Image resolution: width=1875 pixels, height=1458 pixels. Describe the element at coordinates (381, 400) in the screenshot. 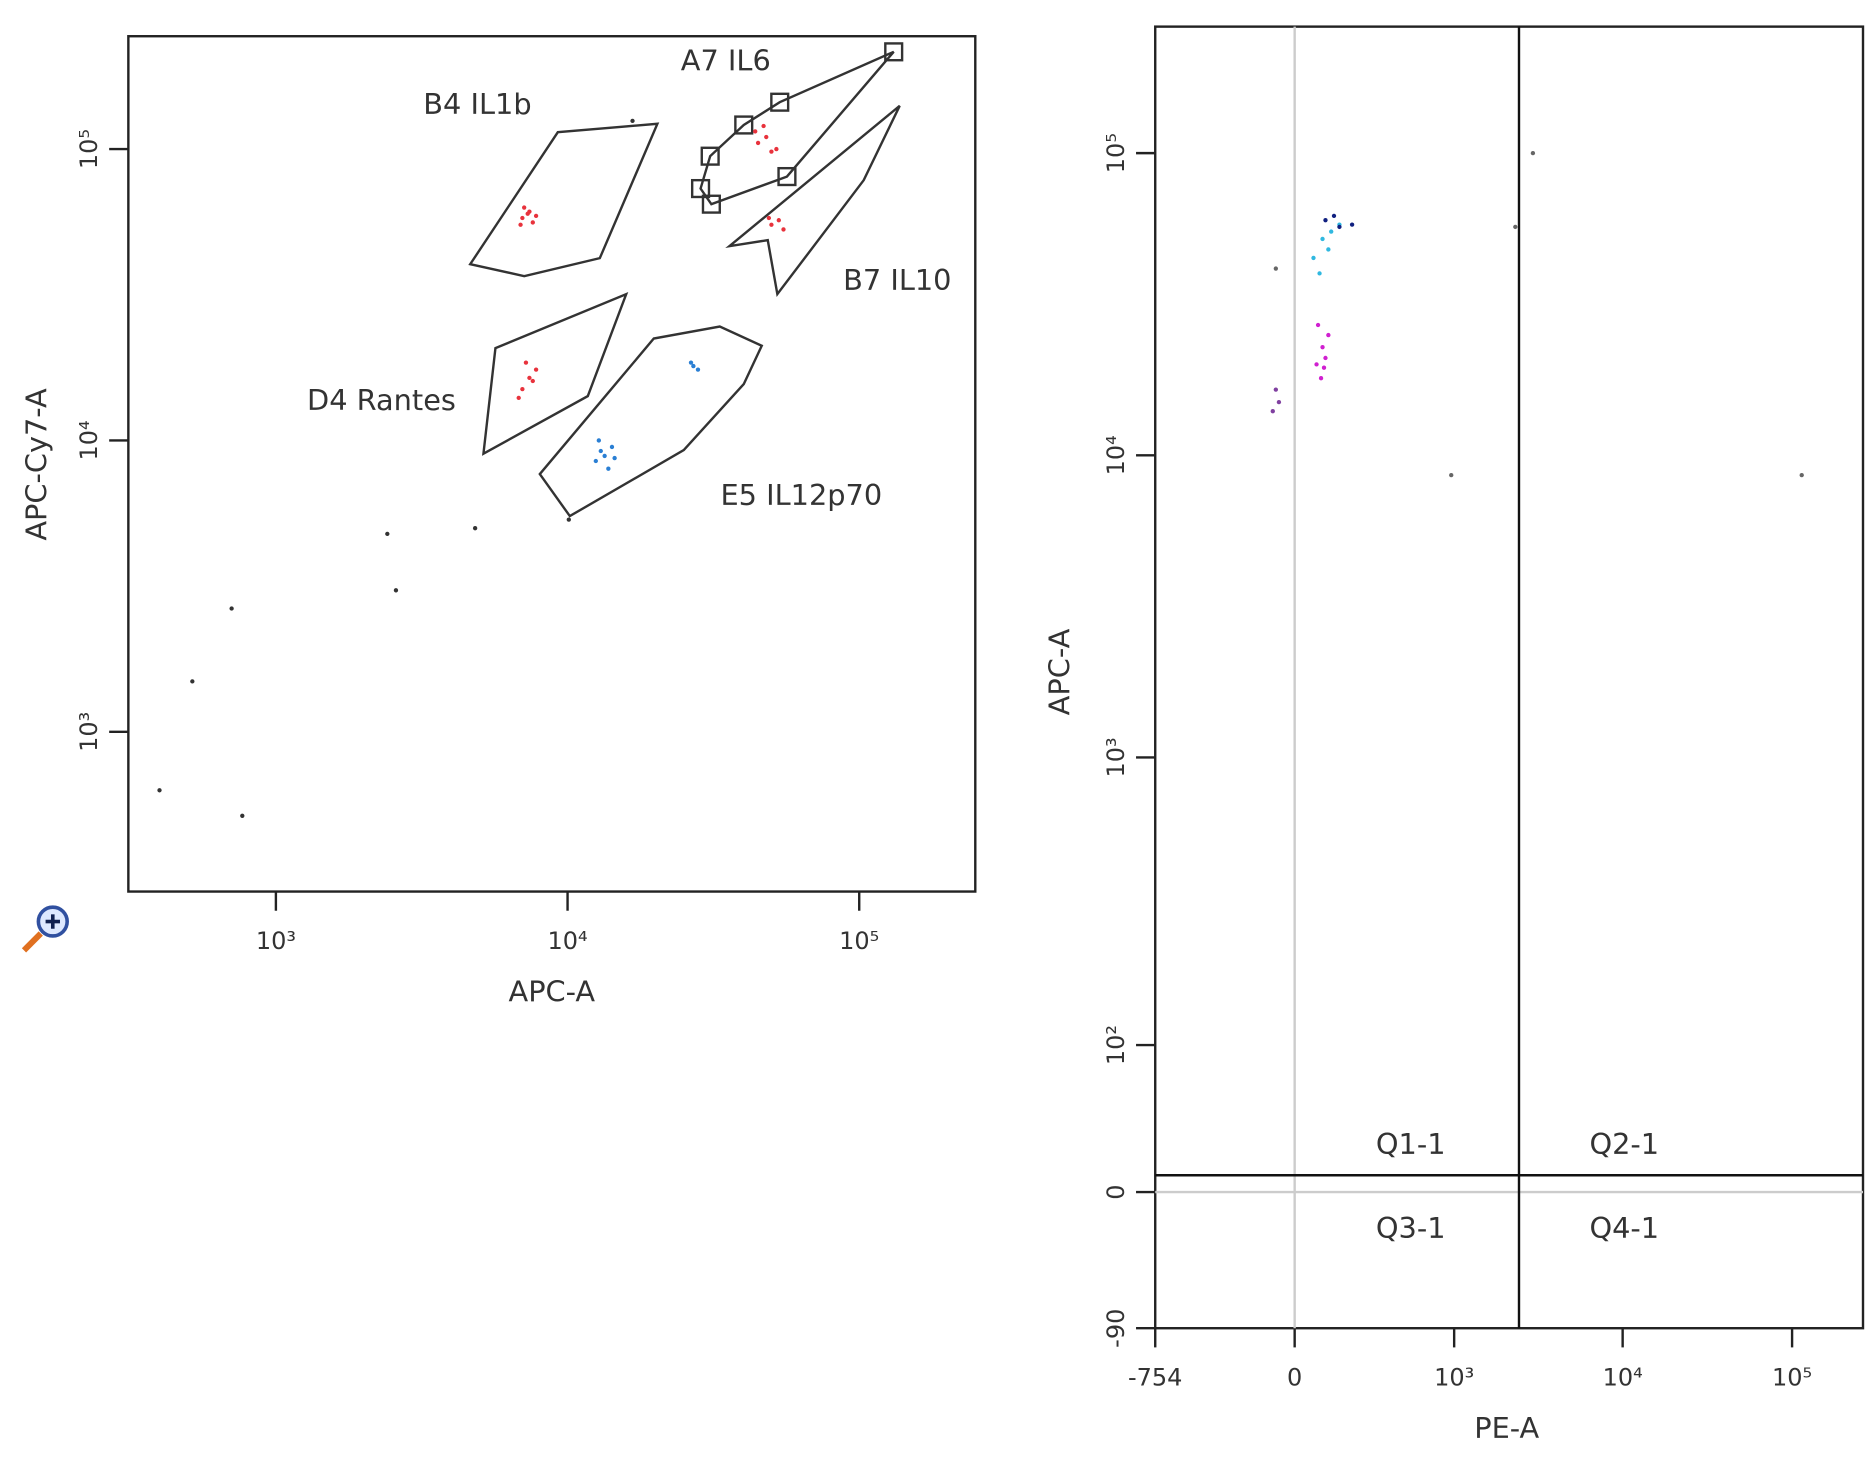

I see `gate-label: D4 Rantes` at that location.